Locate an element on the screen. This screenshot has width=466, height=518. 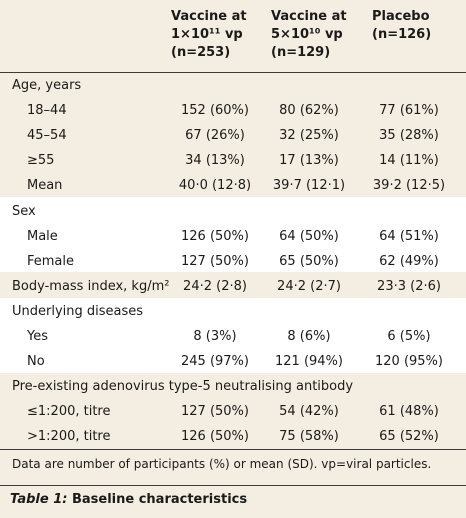
header-line: Placebo is located at coordinates (401, 16).